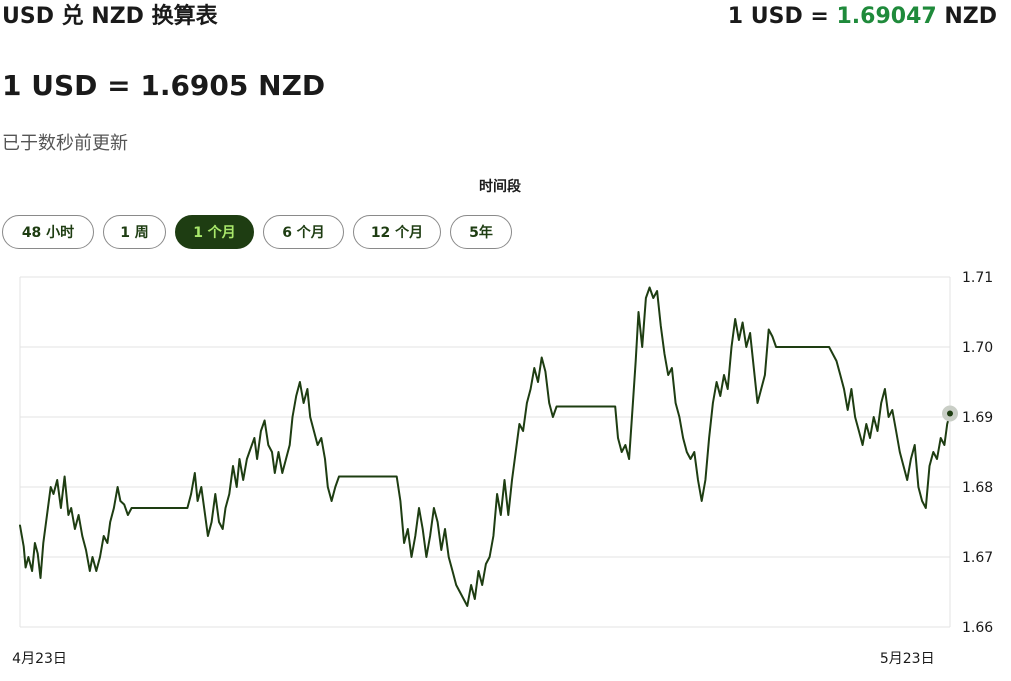  What do you see at coordinates (500, 187) in the screenshot?
I see `period-heading: 时间段` at bounding box center [500, 187].